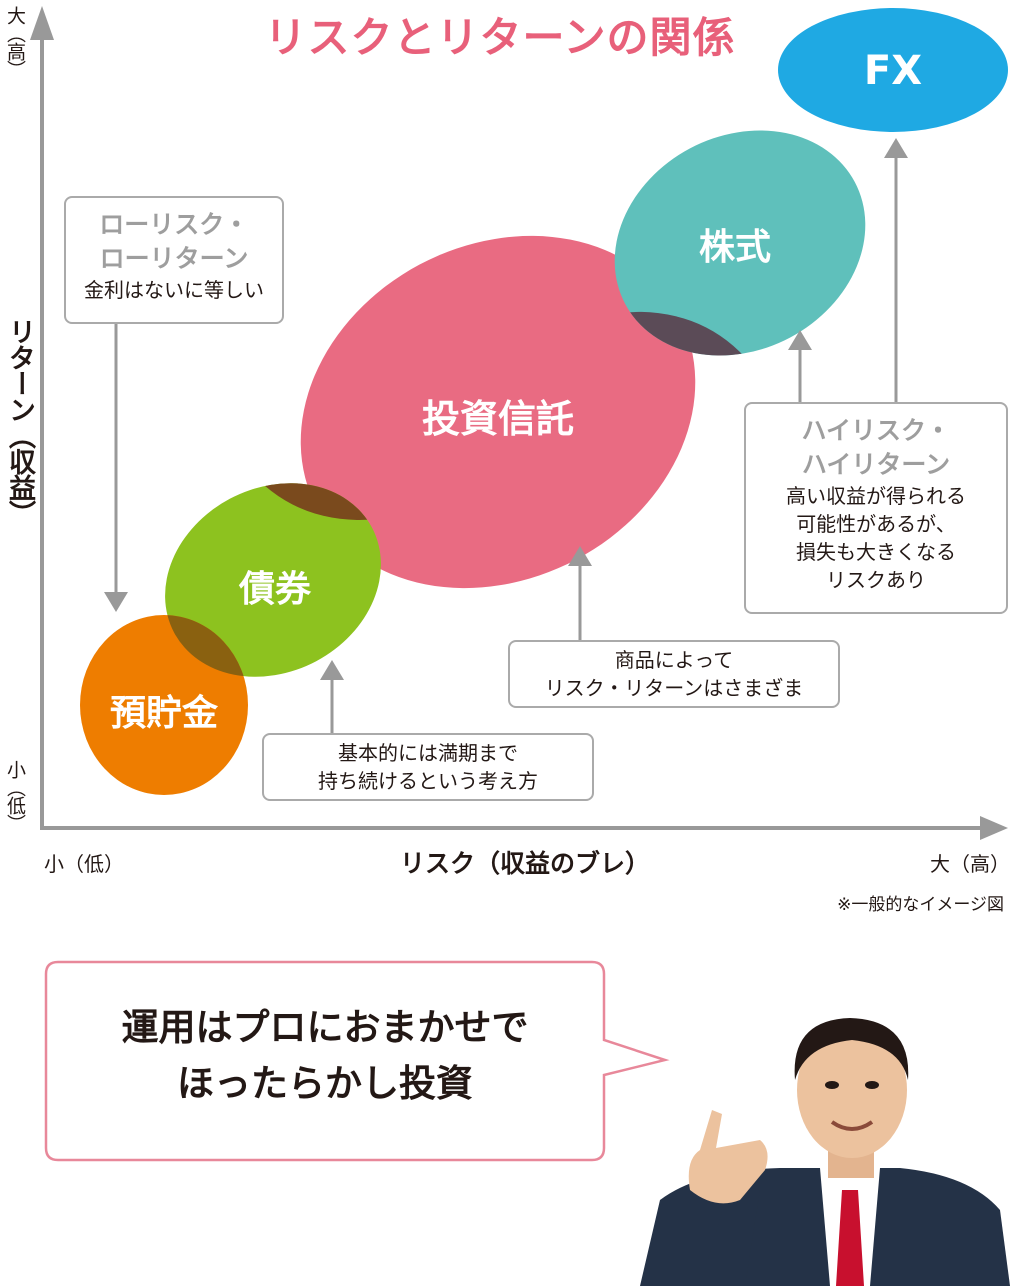 This screenshot has height=1286, width=1010. What do you see at coordinates (876, 464) in the screenshot?
I see `high-risk-heading-2: ハイリターン` at bounding box center [876, 464].